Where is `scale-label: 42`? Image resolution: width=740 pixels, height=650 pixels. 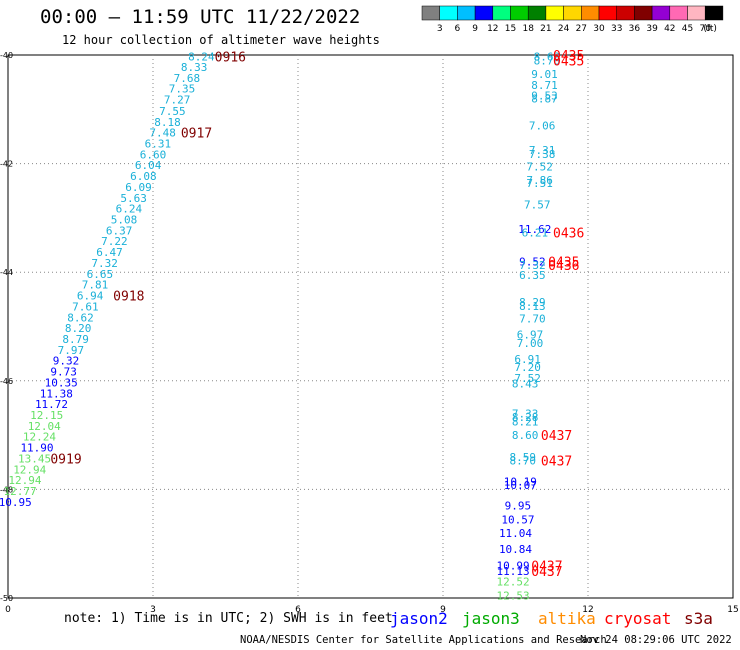
scale-label: 42 is located at coordinates (669, 29).